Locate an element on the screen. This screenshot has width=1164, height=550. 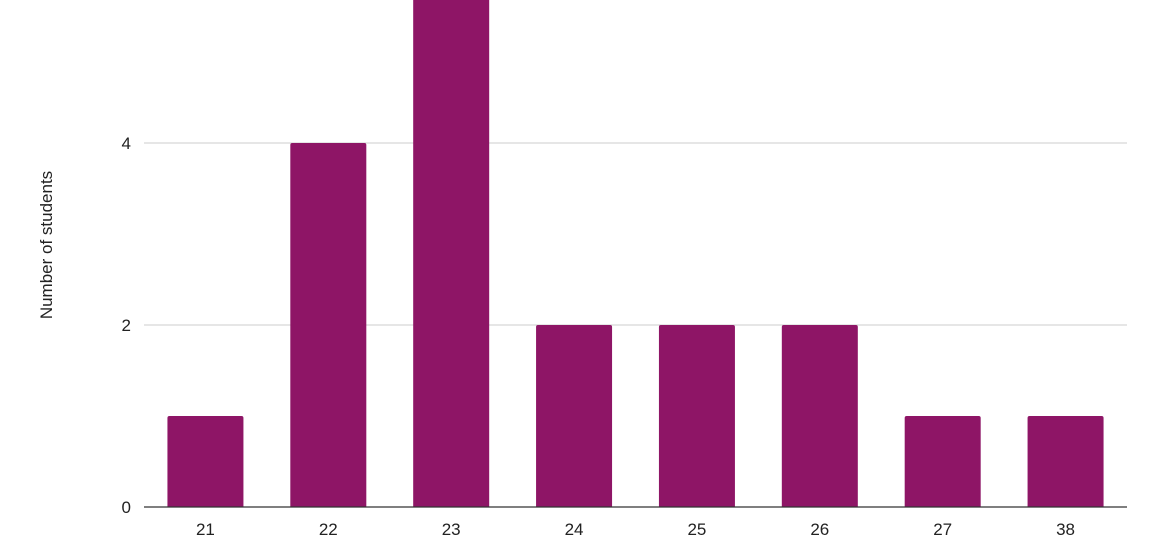
y-axis-title: Number of students is located at coordinates (46, 245).